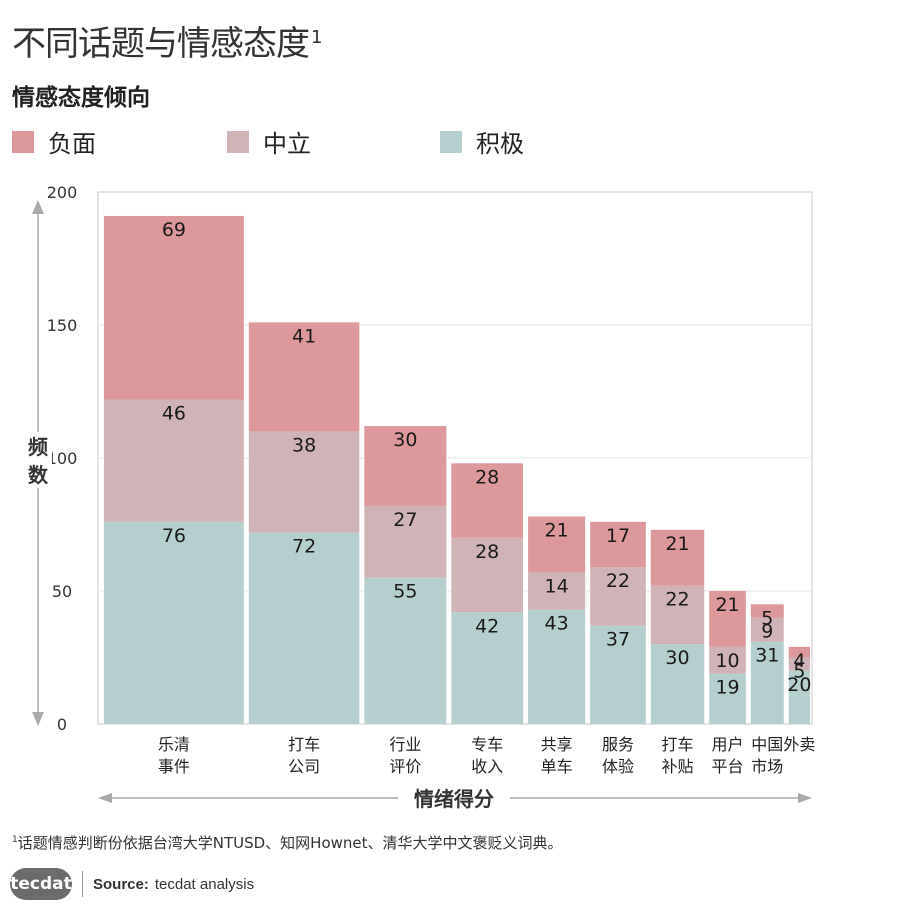  I want to click on x-tick-label-line1: 服务, so click(618, 744).